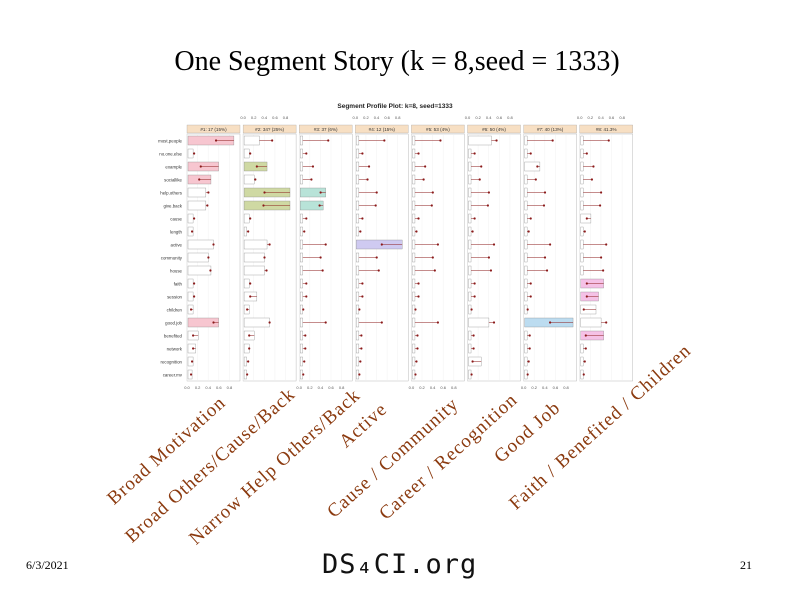  What do you see at coordinates (213, 129) in the screenshot?
I see `panel-header: #1: 17 (15%)` at bounding box center [213, 129].